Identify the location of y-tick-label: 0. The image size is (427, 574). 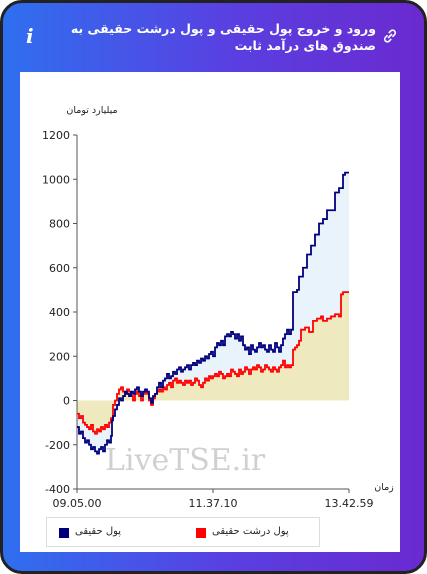
(66, 401).